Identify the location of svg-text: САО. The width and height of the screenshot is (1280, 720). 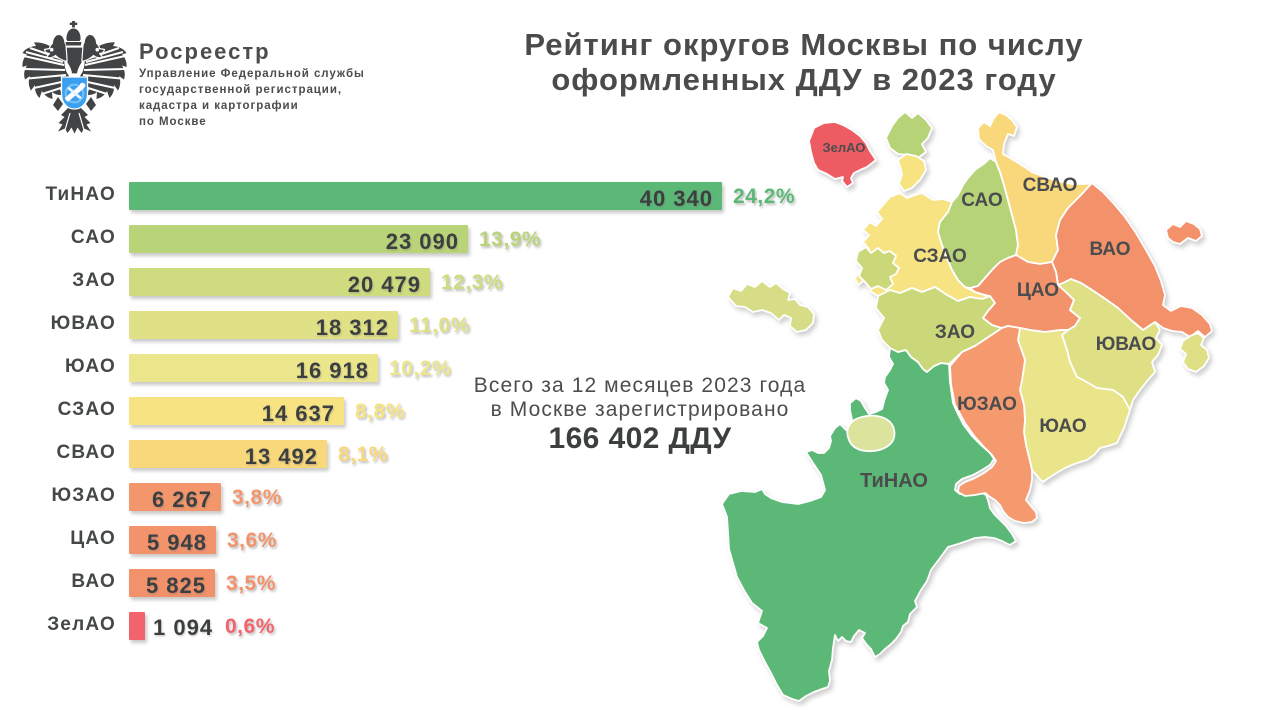
(982, 200).